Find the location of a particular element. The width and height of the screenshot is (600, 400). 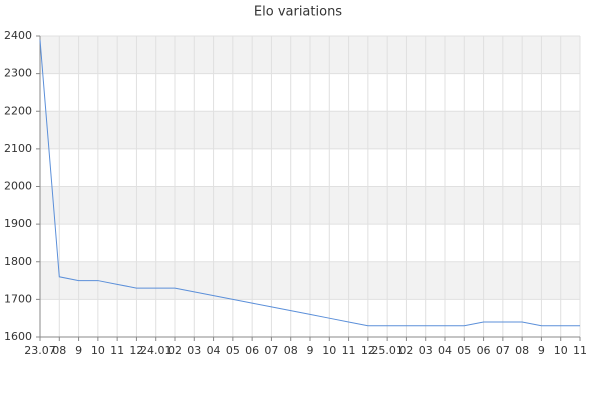

y-tick-label: 1900 is located at coordinates (18, 223).